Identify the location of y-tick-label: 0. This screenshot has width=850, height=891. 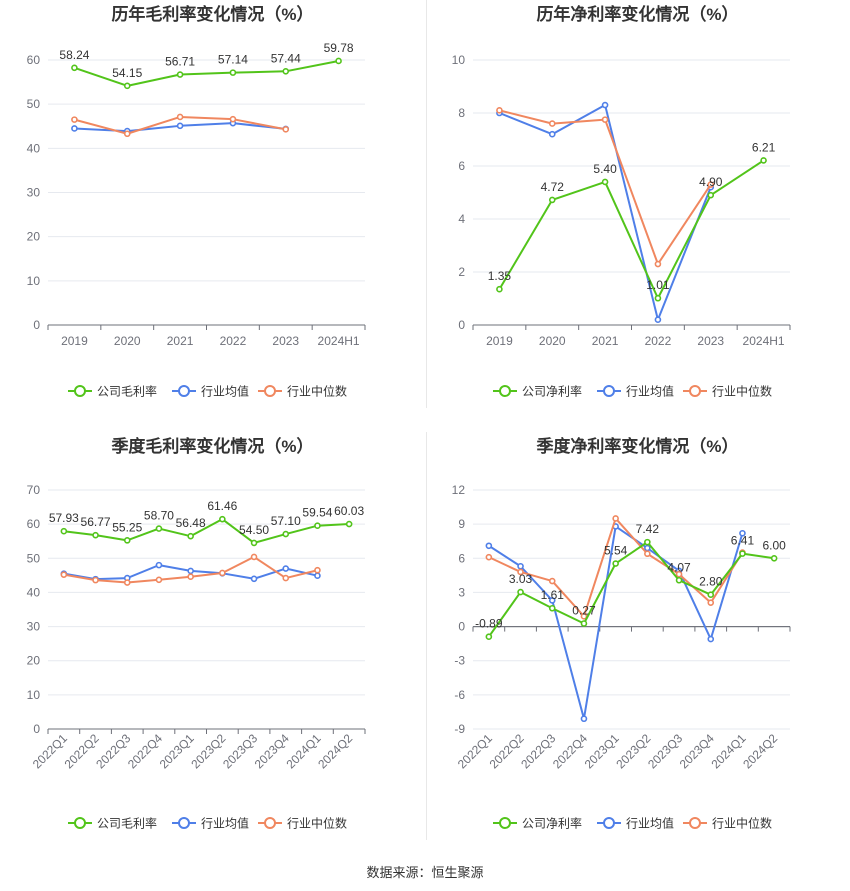
(36, 325).